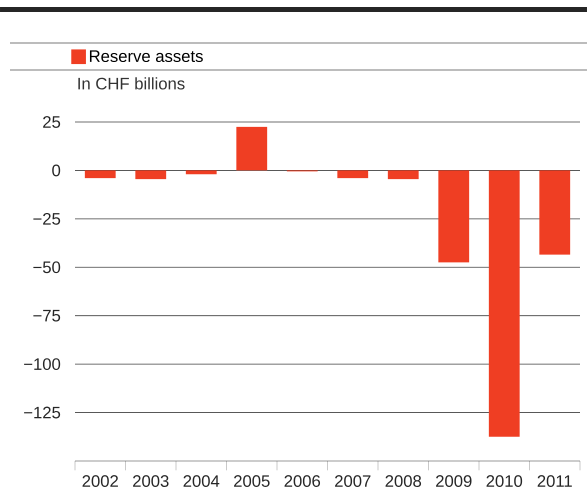  What do you see at coordinates (352, 481) in the screenshot?
I see `x-tick-label: 2007` at bounding box center [352, 481].